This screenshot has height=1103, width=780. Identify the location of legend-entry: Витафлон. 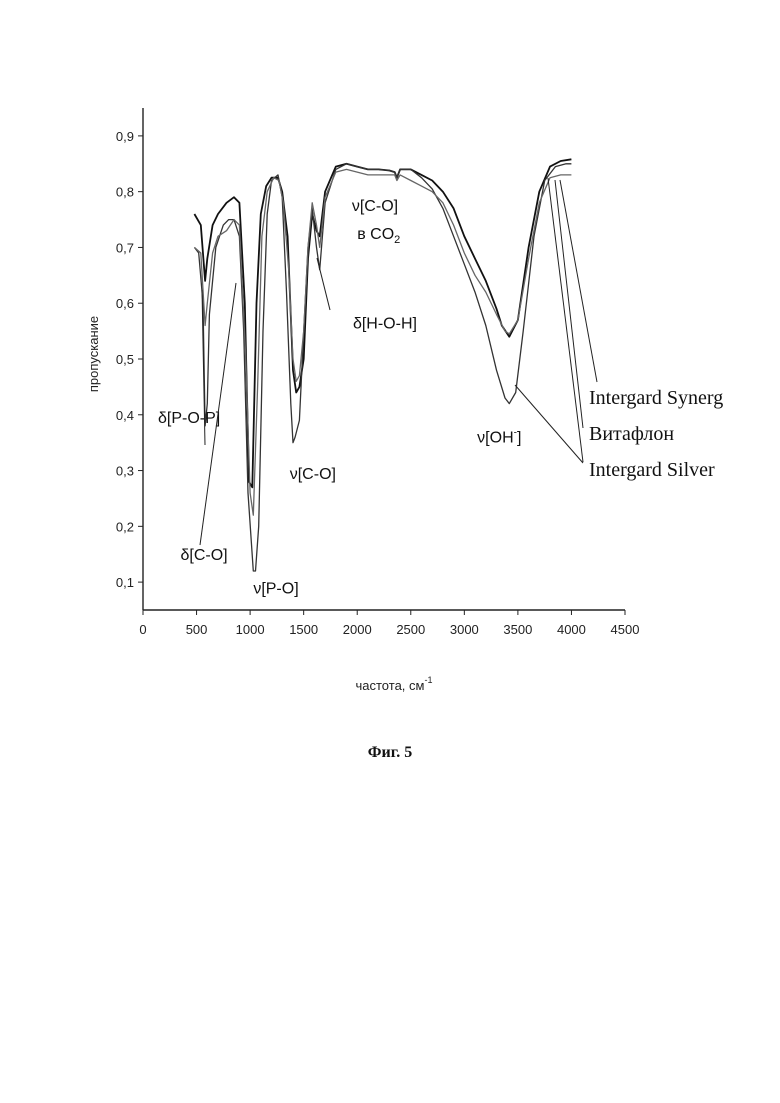
(631, 434).